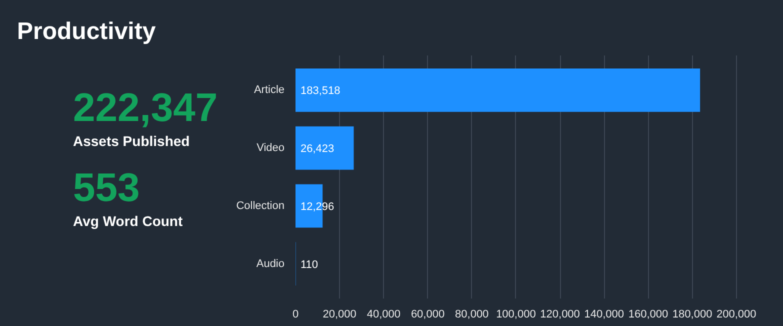 The image size is (783, 326). Describe the element at coordinates (145, 108) in the screenshot. I see `text: 222,347` at that location.